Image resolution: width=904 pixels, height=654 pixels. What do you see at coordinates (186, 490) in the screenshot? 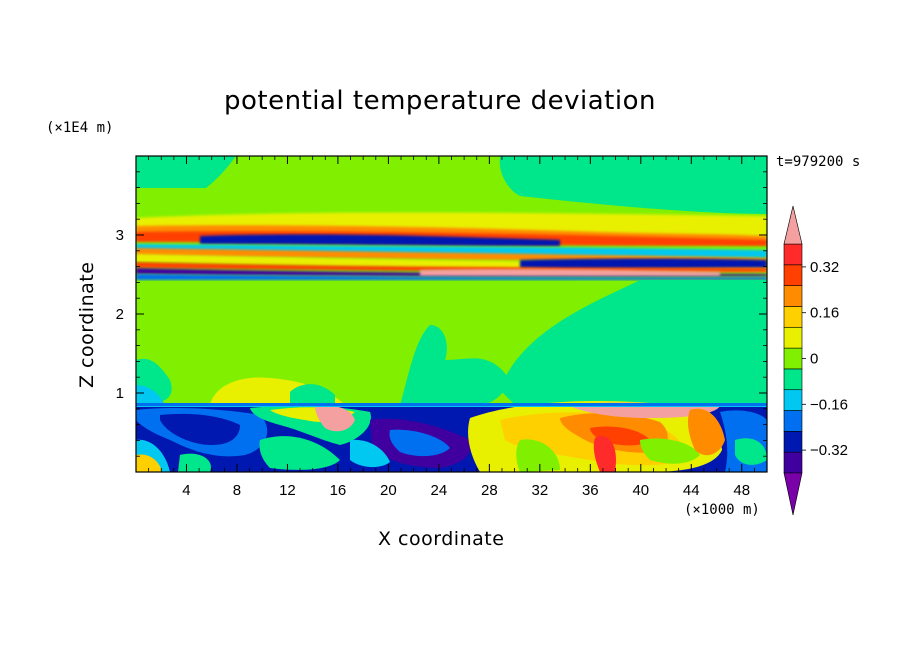
I see `x-tick-label: 4` at bounding box center [186, 490].